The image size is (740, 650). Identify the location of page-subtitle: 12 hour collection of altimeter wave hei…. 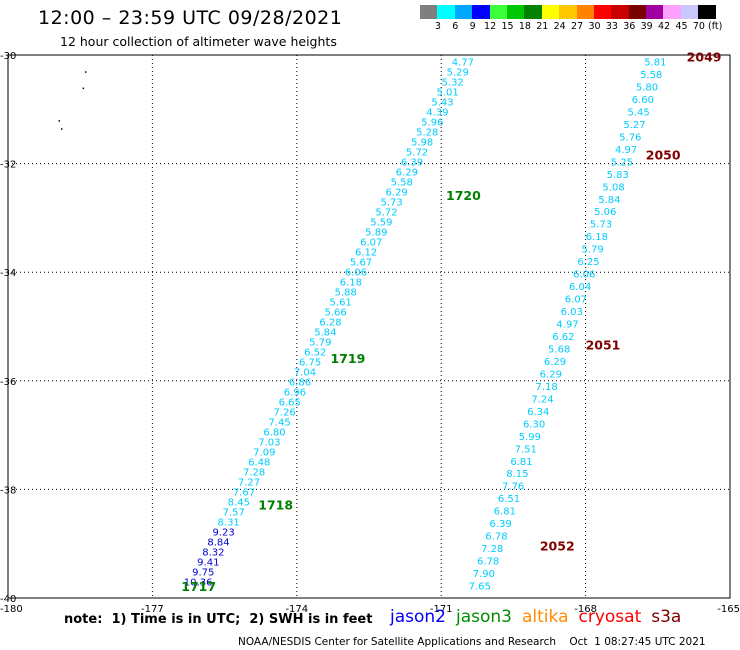
(198, 41).